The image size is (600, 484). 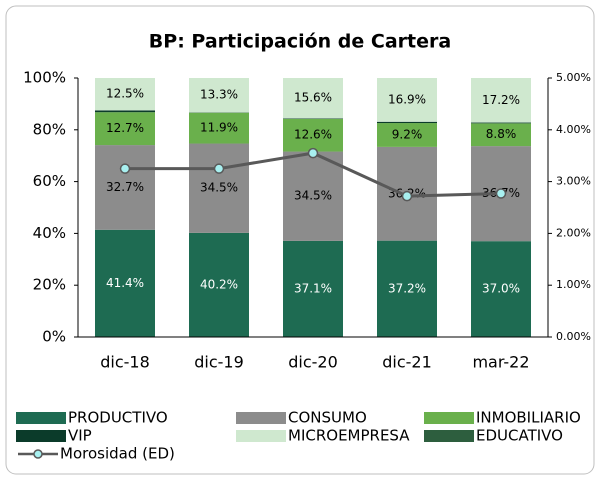 I want to click on y-tick-label: 20%, so click(x=49, y=285).